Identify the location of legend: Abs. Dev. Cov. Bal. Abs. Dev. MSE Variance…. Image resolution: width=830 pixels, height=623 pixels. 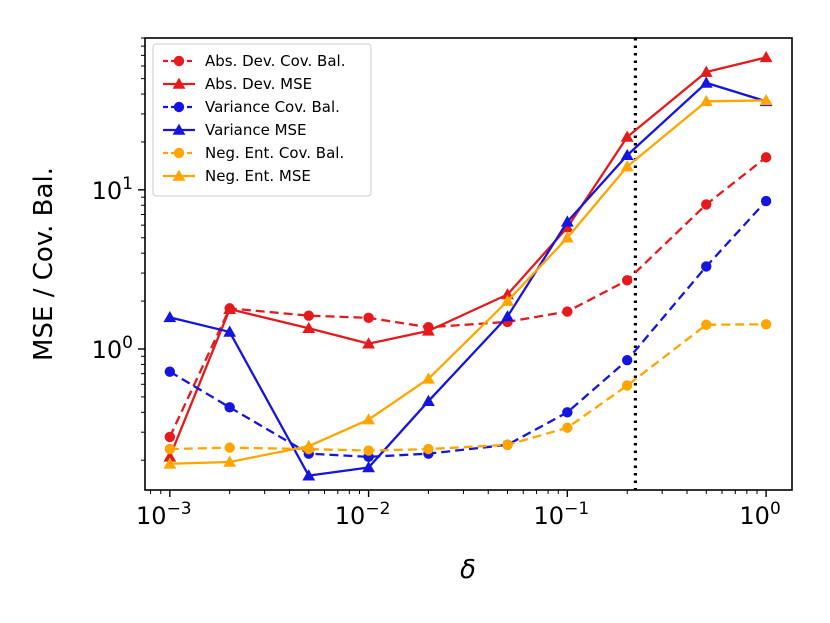
(262, 120).